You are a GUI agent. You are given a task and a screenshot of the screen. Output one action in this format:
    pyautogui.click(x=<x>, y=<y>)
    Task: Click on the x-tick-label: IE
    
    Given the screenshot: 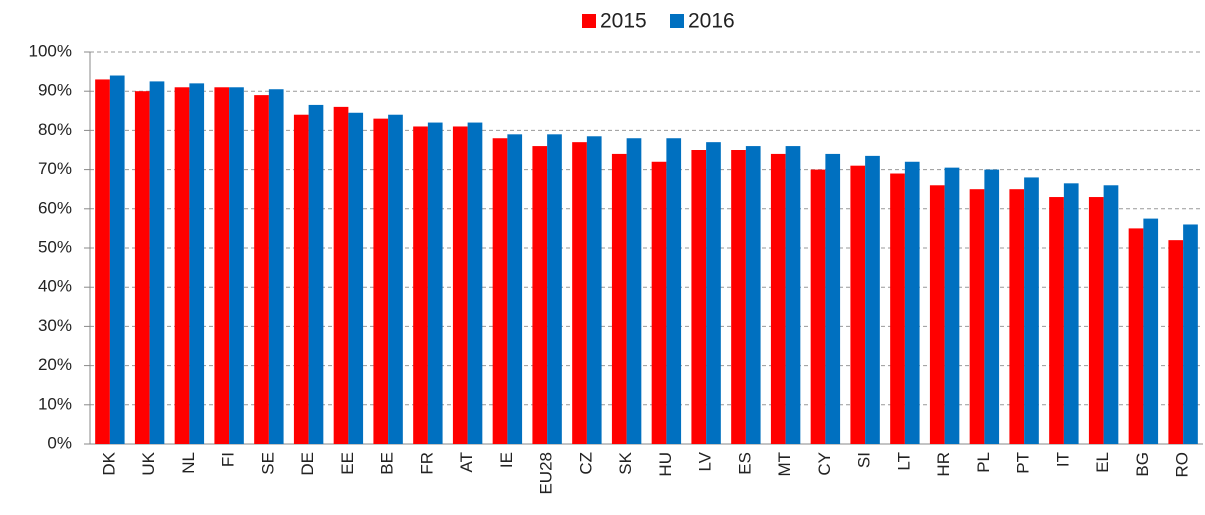 What is the action you would take?
    pyautogui.click(x=506, y=460)
    